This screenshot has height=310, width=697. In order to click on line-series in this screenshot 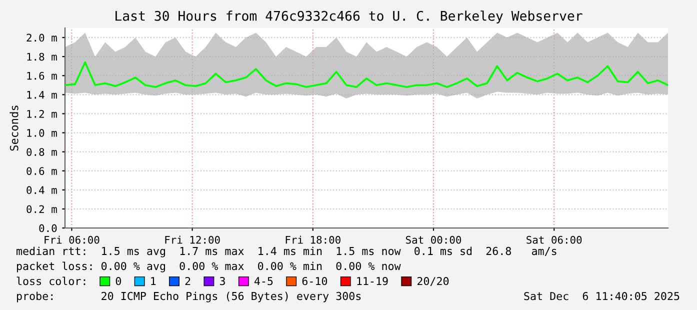, I will do `click(366, 74)`.